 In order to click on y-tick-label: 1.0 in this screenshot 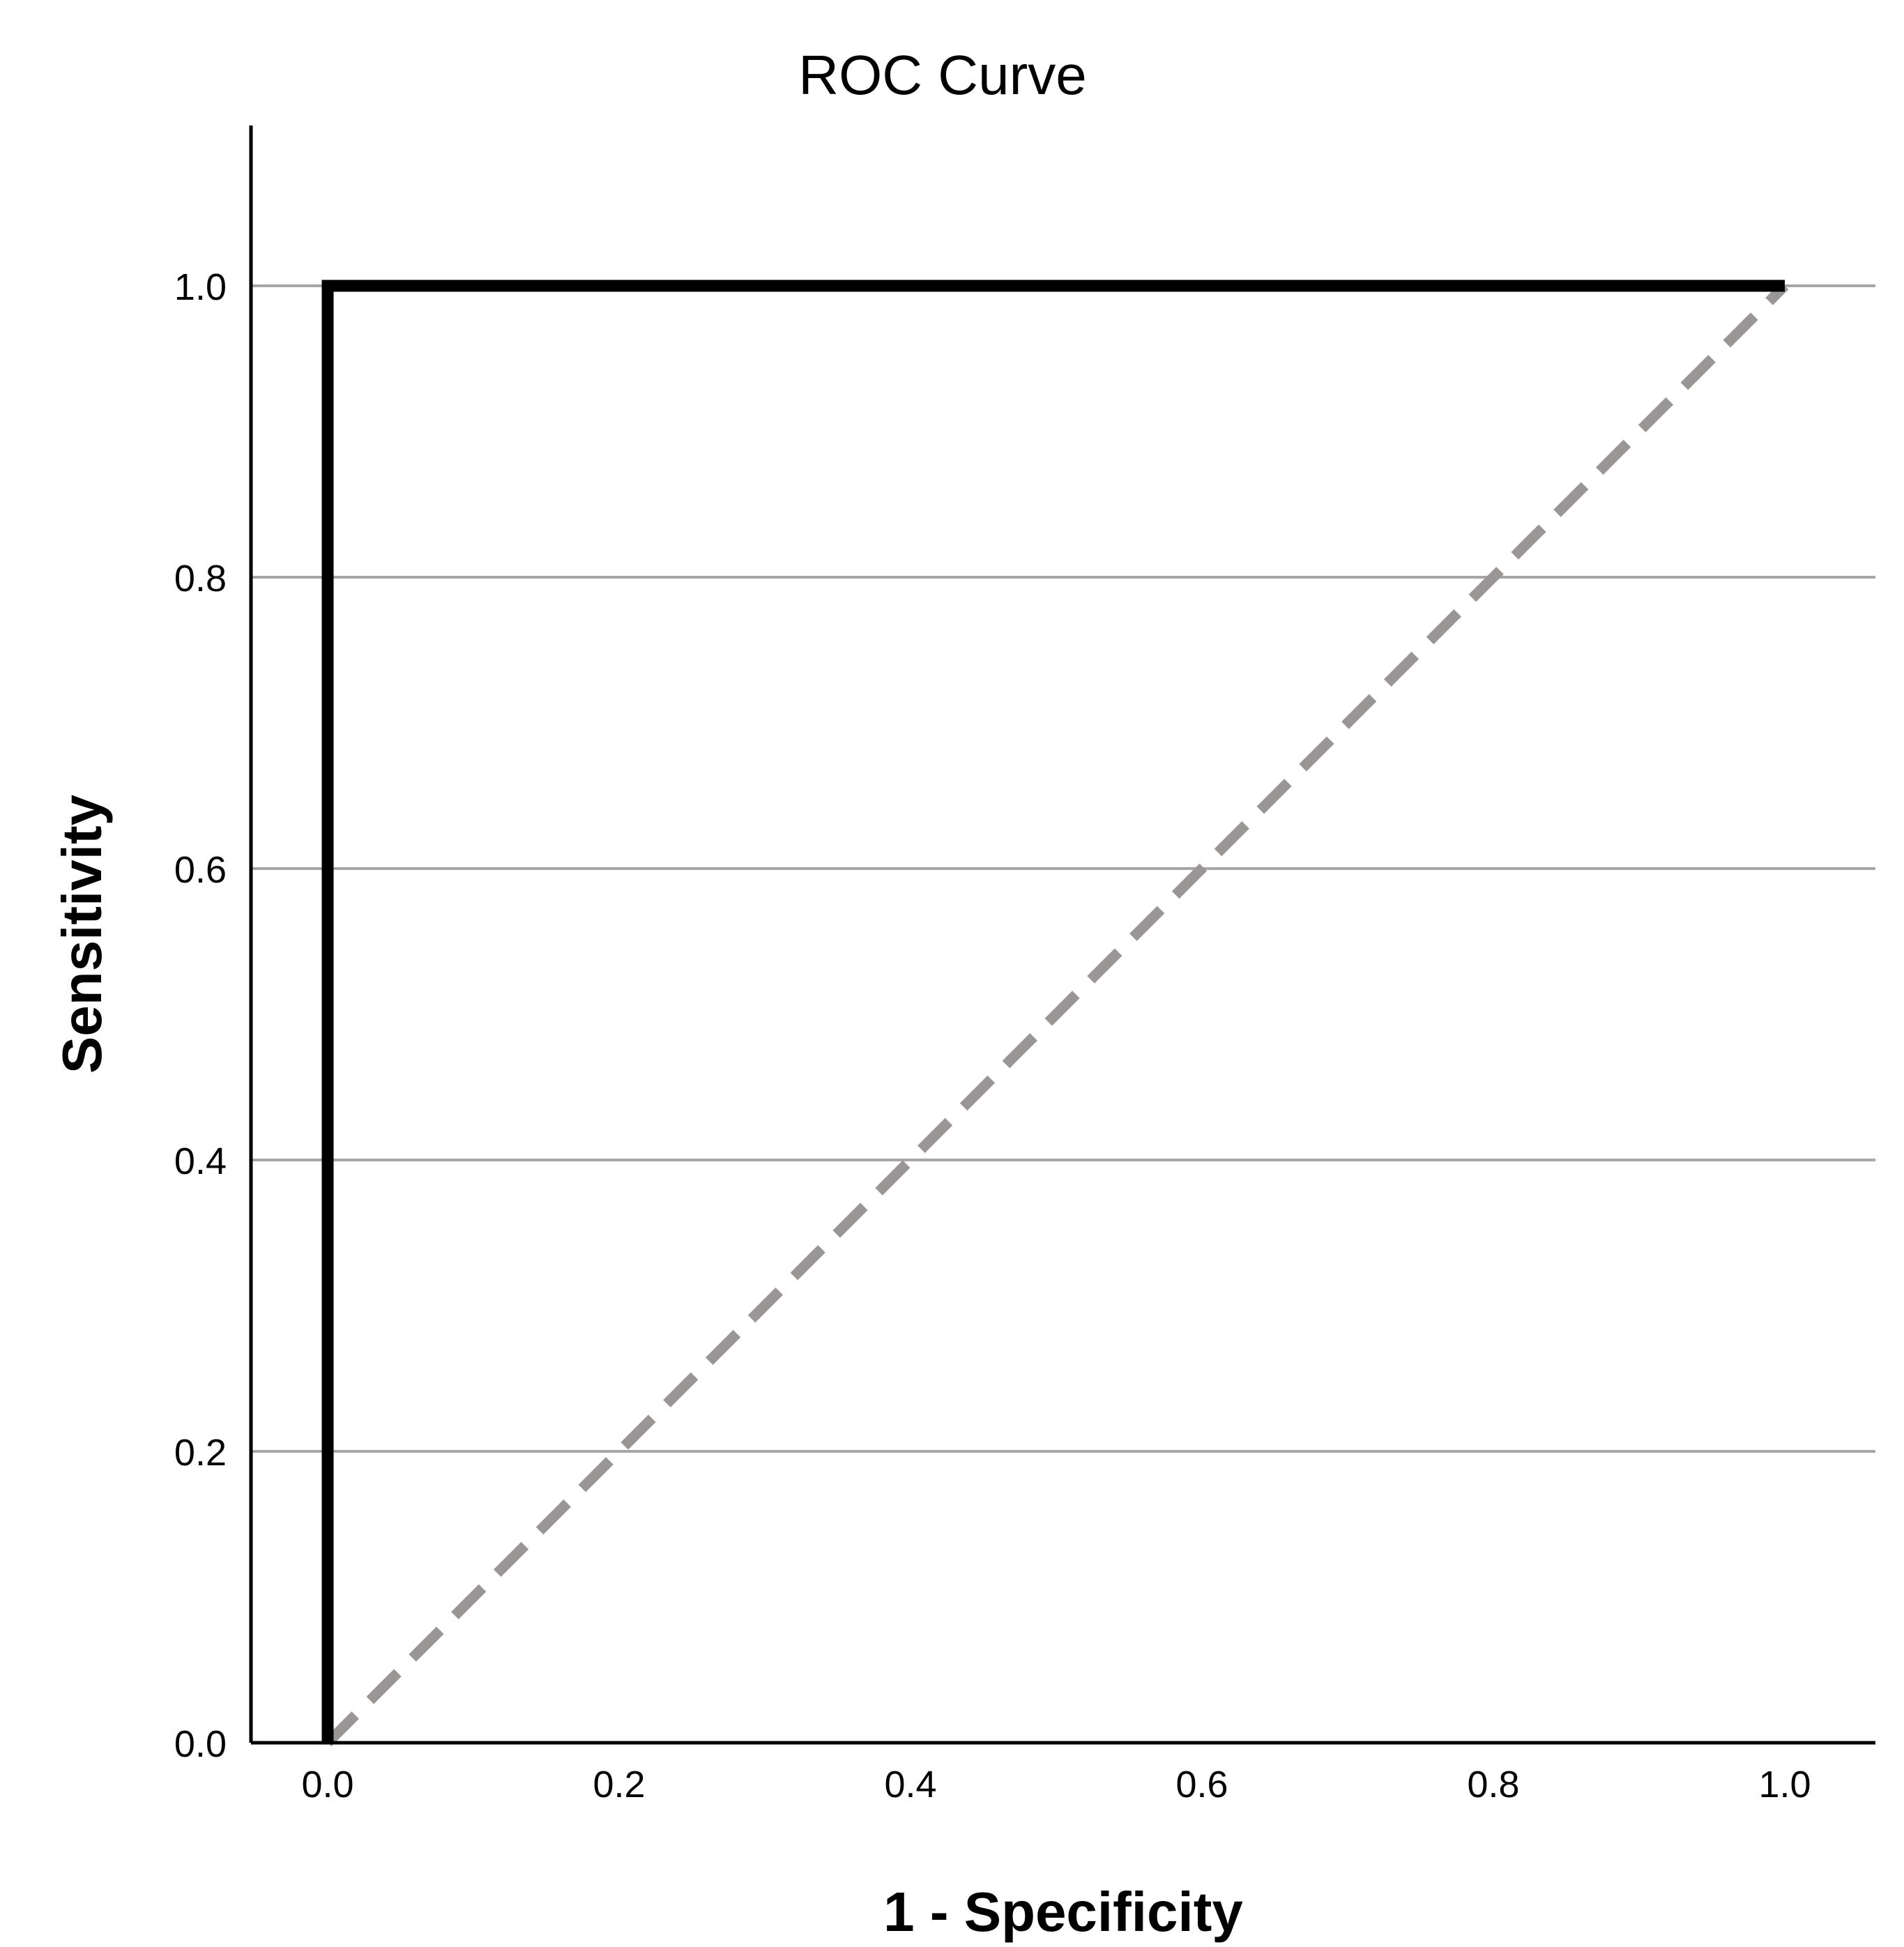, I will do `click(200, 287)`.